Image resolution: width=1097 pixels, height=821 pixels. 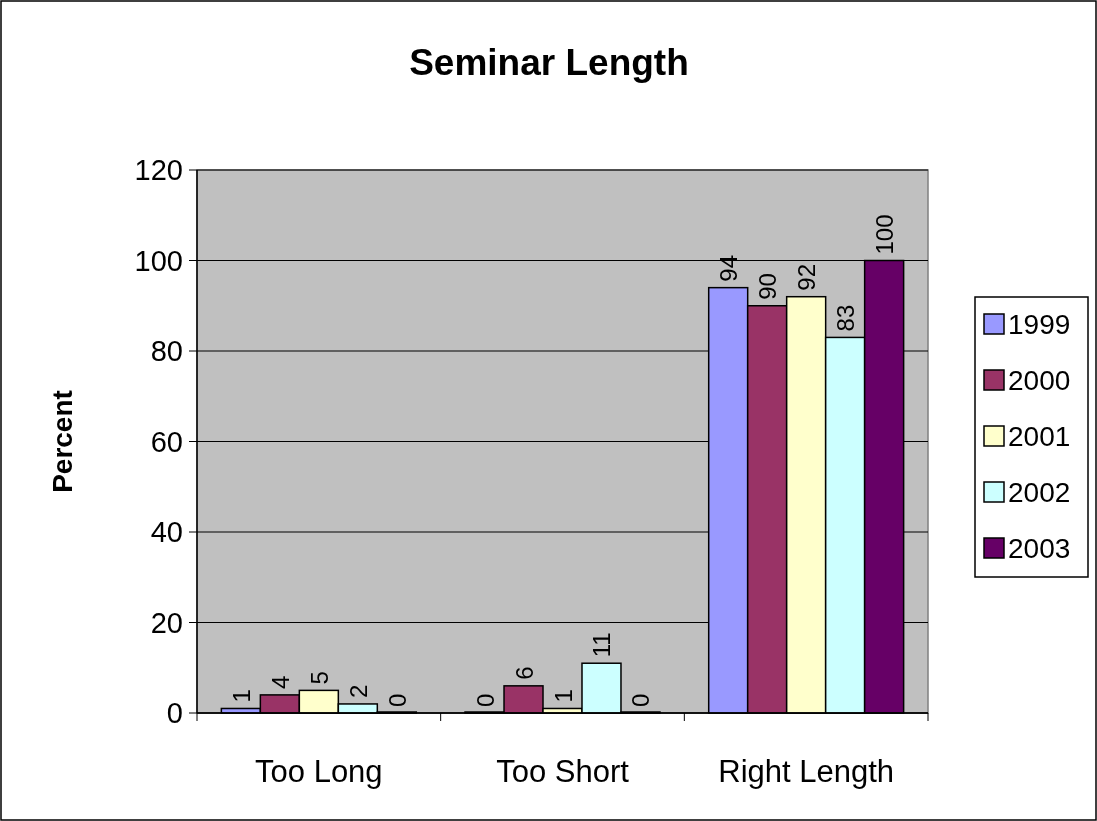 I want to click on y-tick-label: 60, so click(x=166, y=441).